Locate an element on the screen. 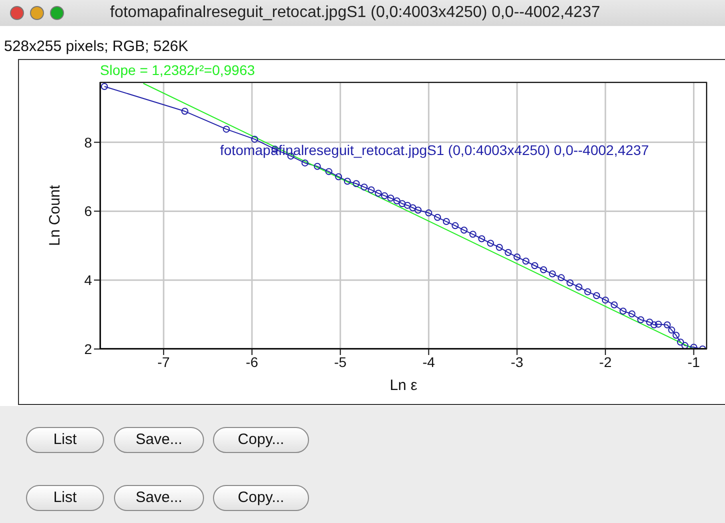 This screenshot has width=725, height=523. x-axis-title: Ln ε is located at coordinates (404, 385).